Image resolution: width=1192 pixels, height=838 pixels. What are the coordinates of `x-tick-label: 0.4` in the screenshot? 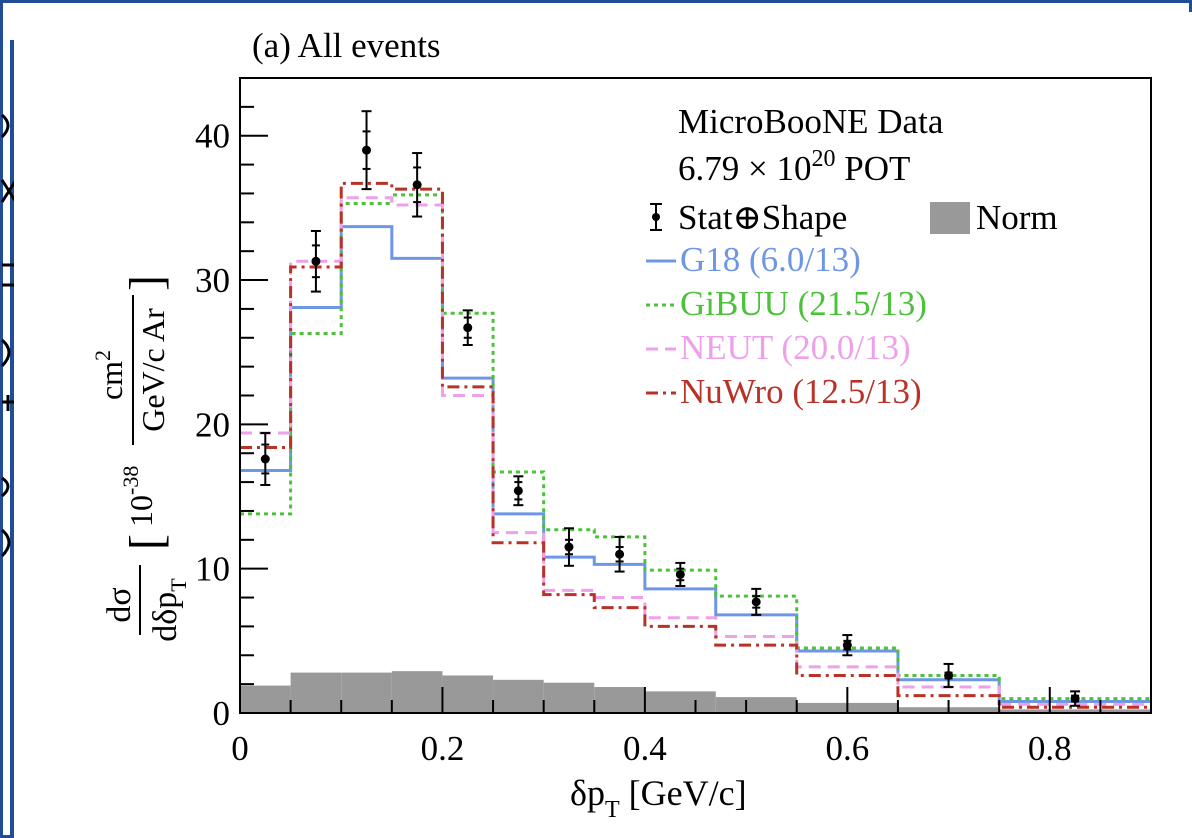 It's located at (645, 748).